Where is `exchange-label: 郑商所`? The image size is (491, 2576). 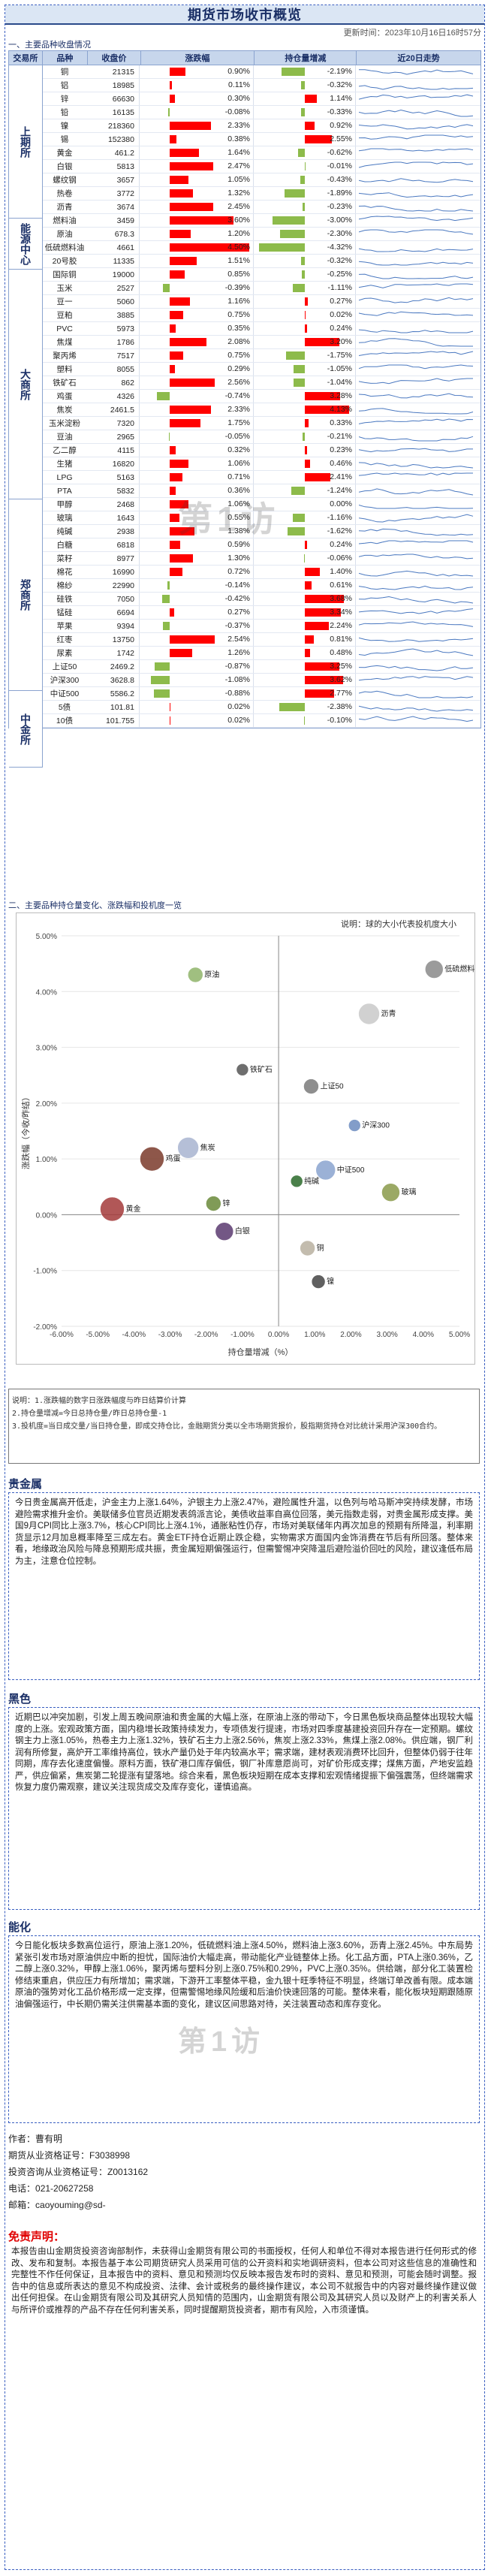
exchange-label: 郑商所 is located at coordinates (26, 595).